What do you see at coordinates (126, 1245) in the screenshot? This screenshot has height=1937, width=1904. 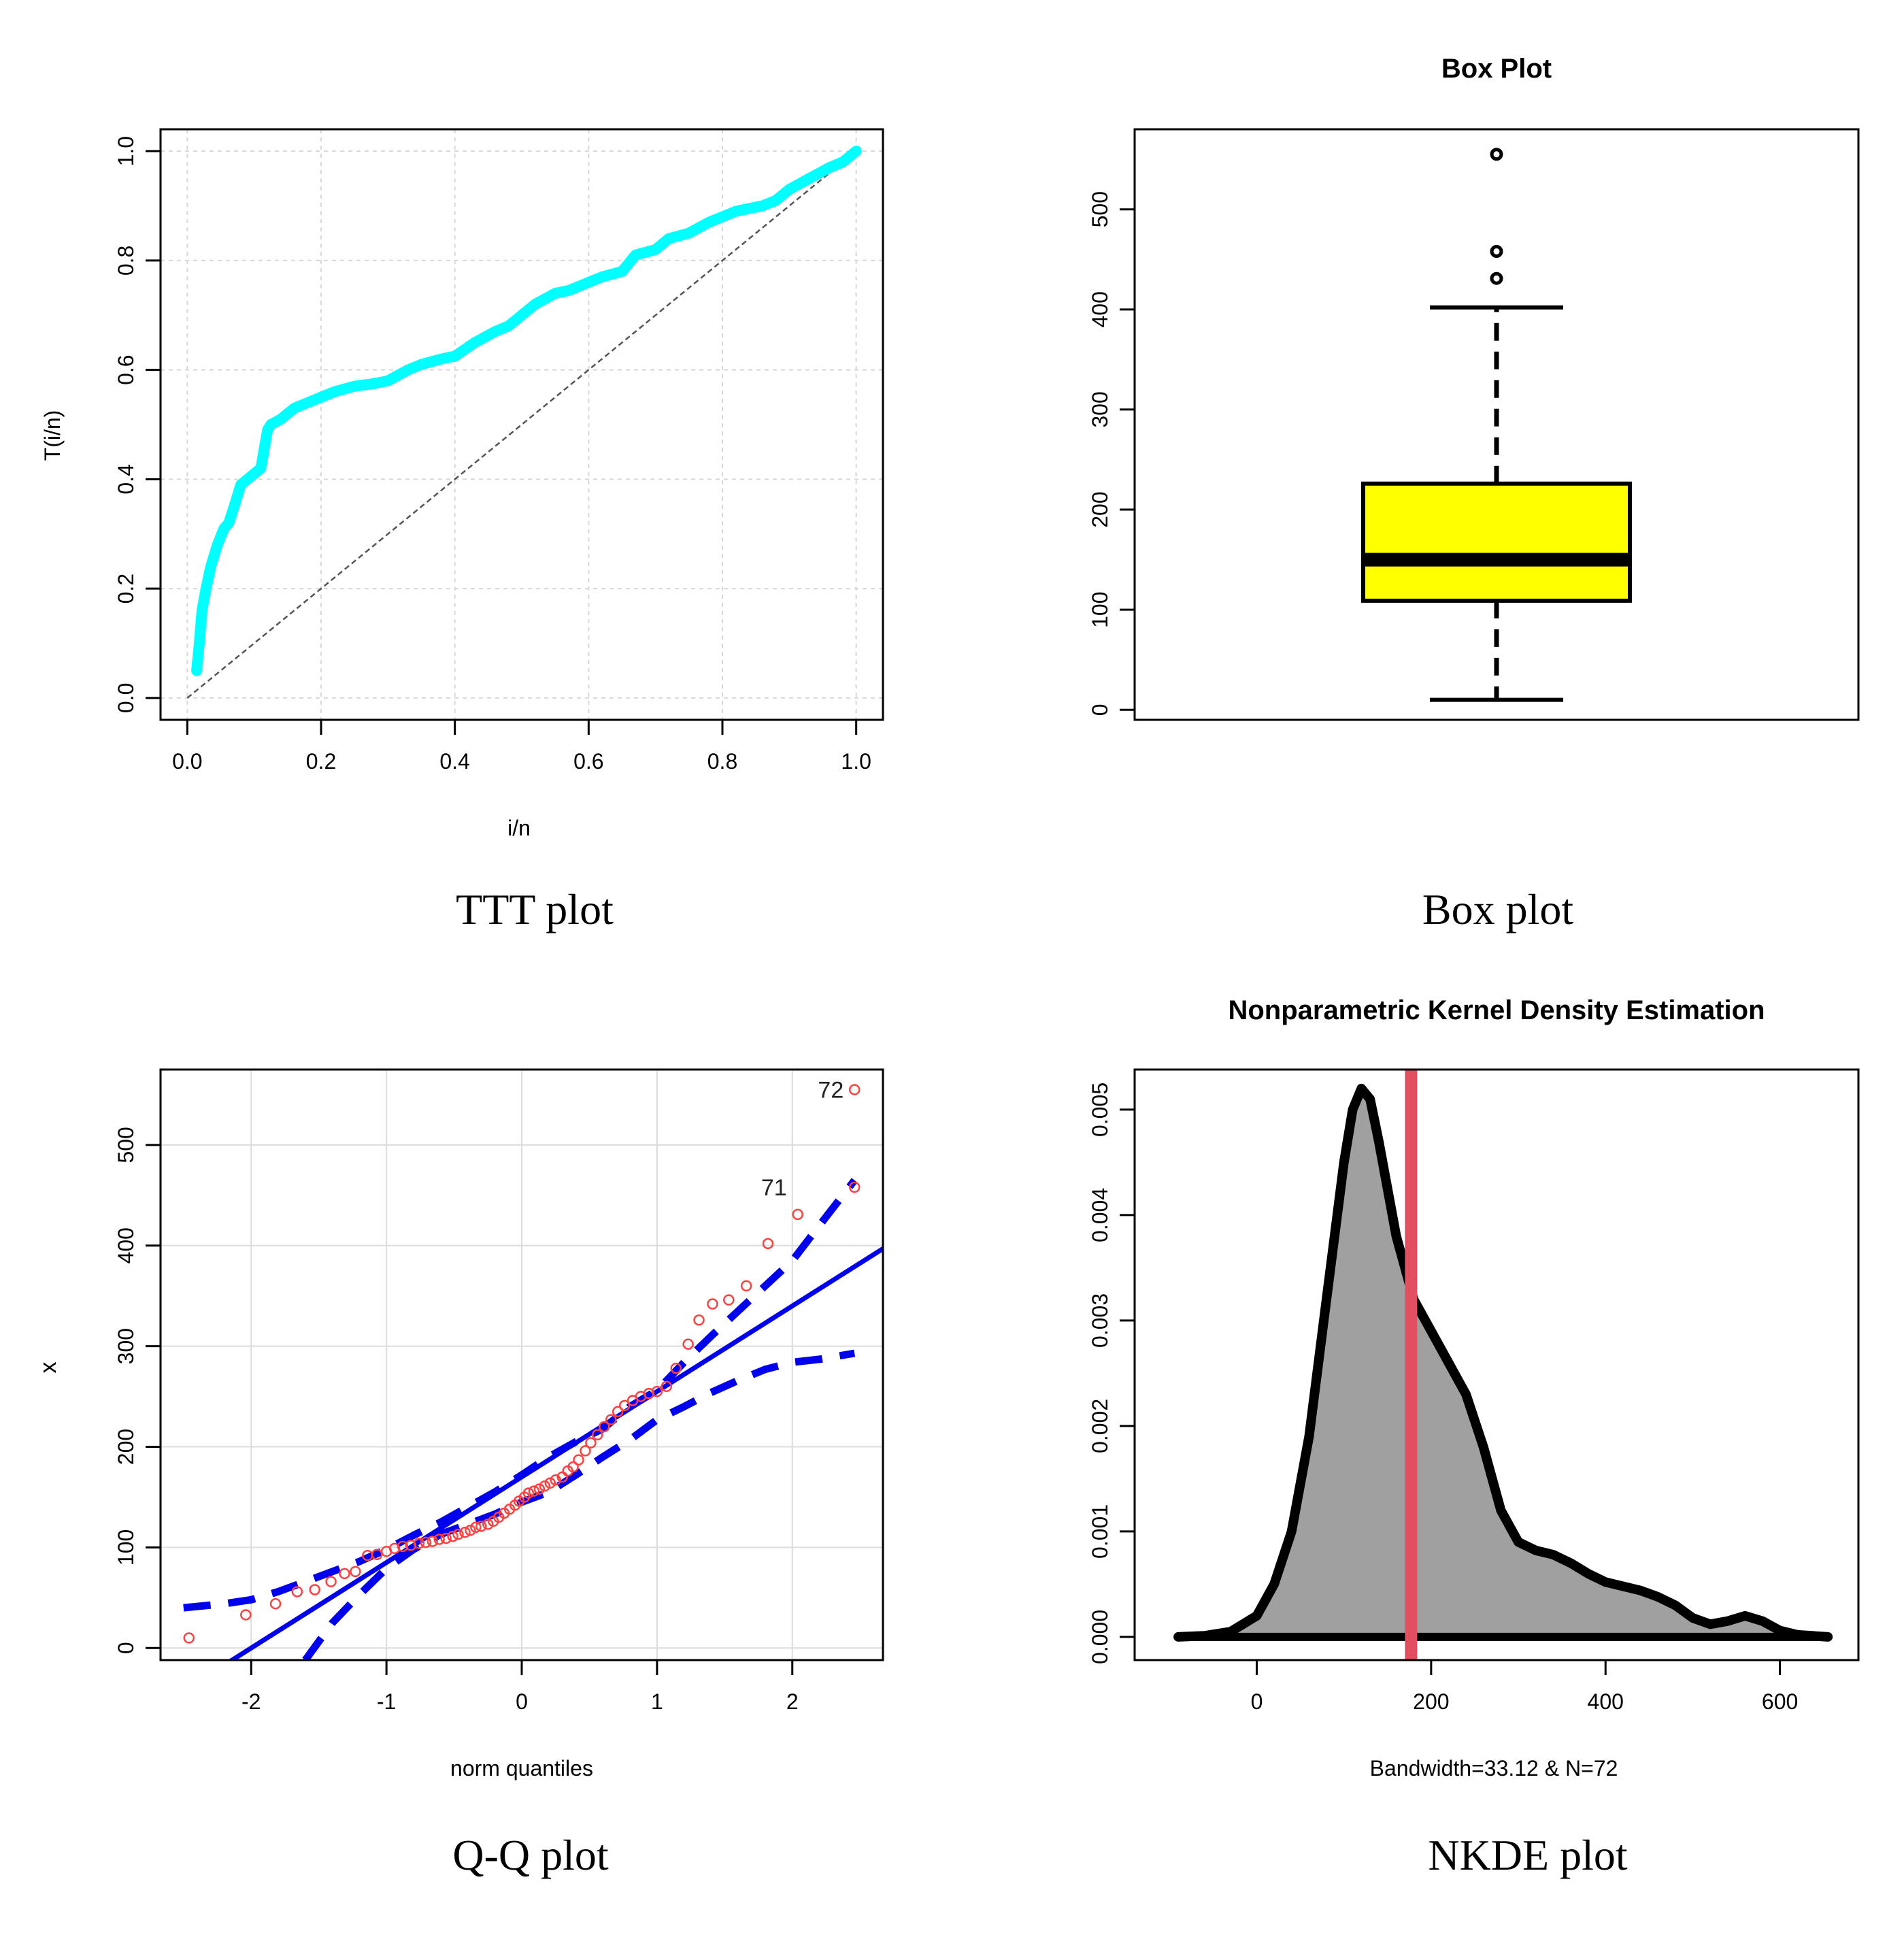 I see `qq-ytick-label: 400` at bounding box center [126, 1245].